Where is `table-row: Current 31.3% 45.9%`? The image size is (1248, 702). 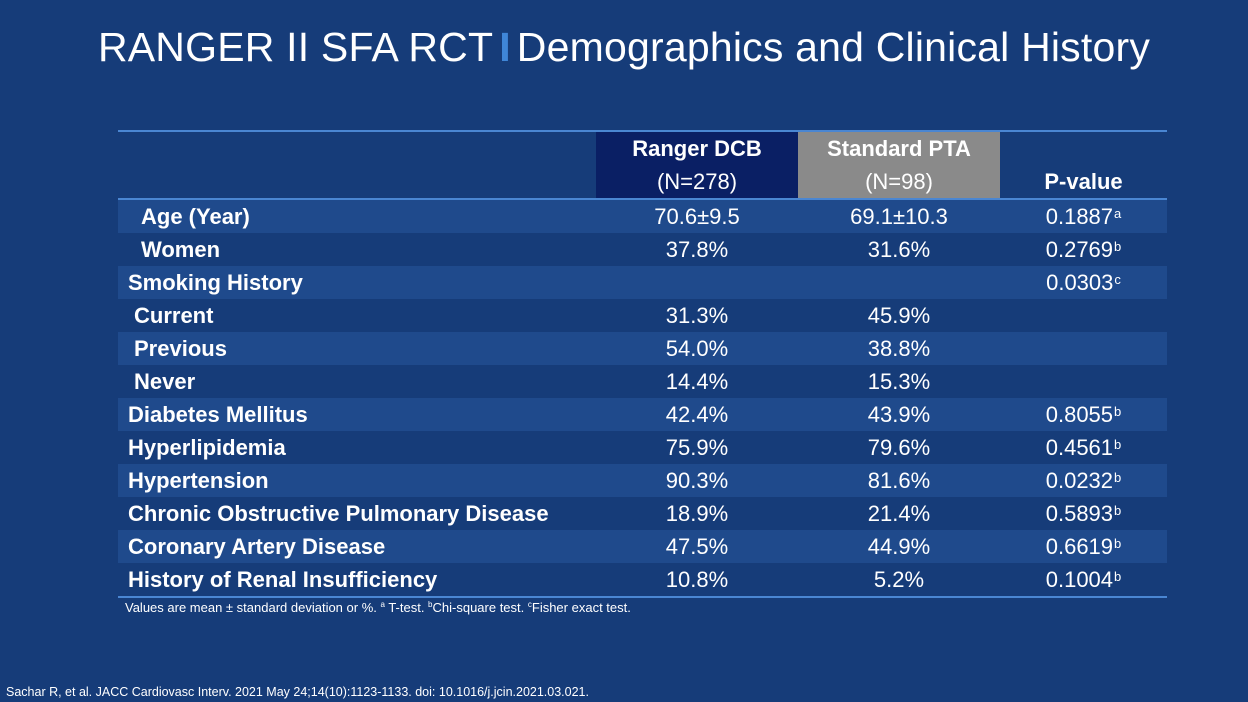 table-row: Current 31.3% 45.9% is located at coordinates (642, 315).